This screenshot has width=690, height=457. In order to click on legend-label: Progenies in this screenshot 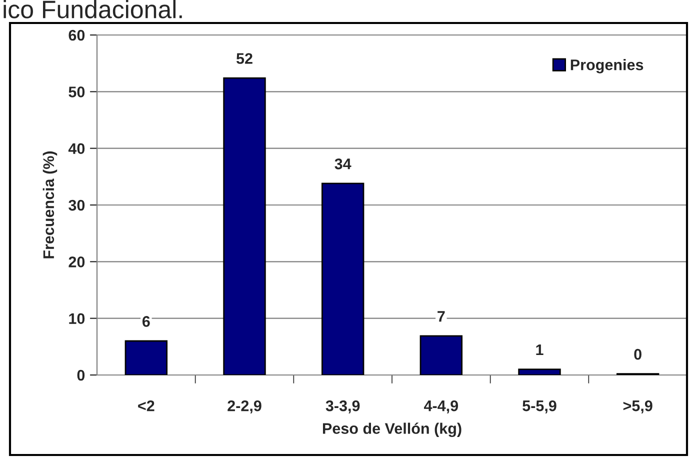, I will do `click(607, 66)`.